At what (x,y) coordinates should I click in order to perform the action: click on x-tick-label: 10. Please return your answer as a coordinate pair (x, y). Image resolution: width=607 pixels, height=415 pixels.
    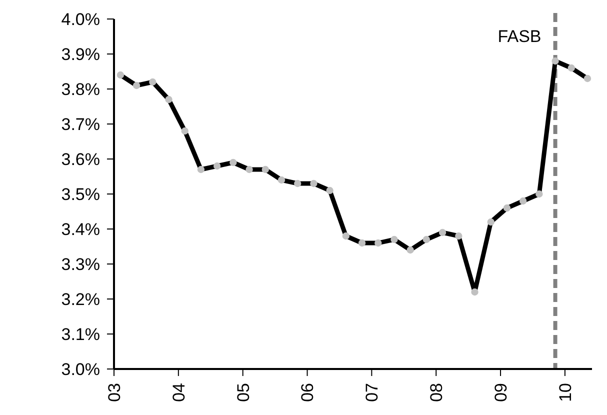
    Looking at the image, I should click on (565, 392).